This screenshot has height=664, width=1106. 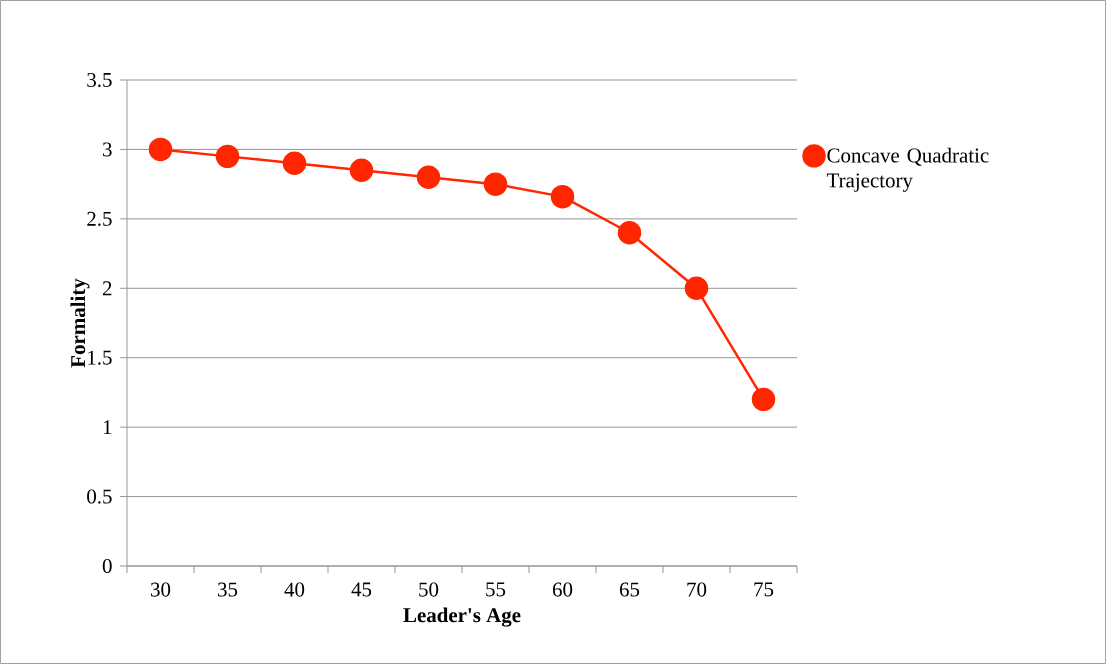 What do you see at coordinates (228, 589) in the screenshot?
I see `x-tick-label: 35` at bounding box center [228, 589].